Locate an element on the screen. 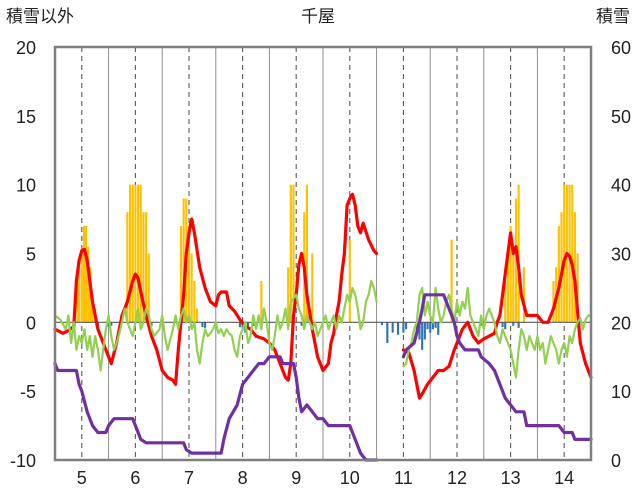 This screenshot has height=501, width=636. x-tick-label: 5 is located at coordinates (82, 478).